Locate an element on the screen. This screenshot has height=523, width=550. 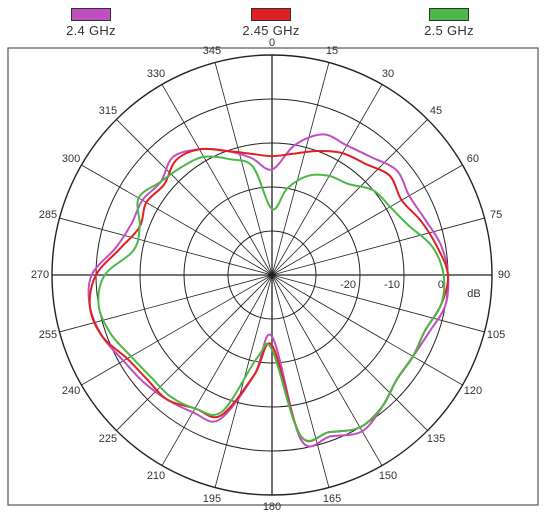
angle-tick-label: 105 is located at coordinates (496, 335).